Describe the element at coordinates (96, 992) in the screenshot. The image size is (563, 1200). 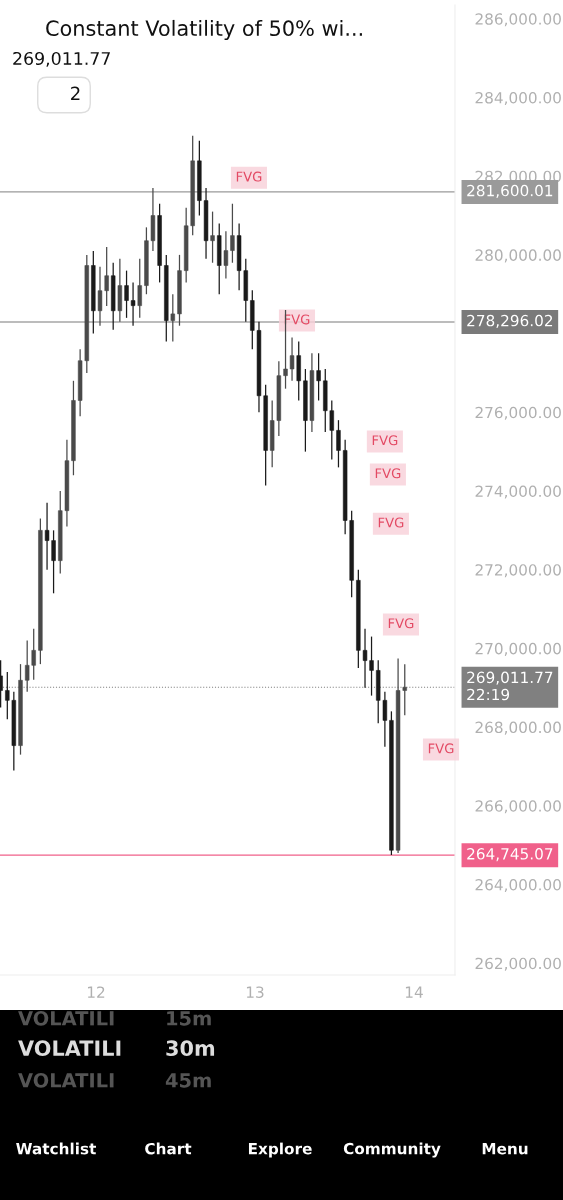
I see `x-tick-label: 12` at that location.